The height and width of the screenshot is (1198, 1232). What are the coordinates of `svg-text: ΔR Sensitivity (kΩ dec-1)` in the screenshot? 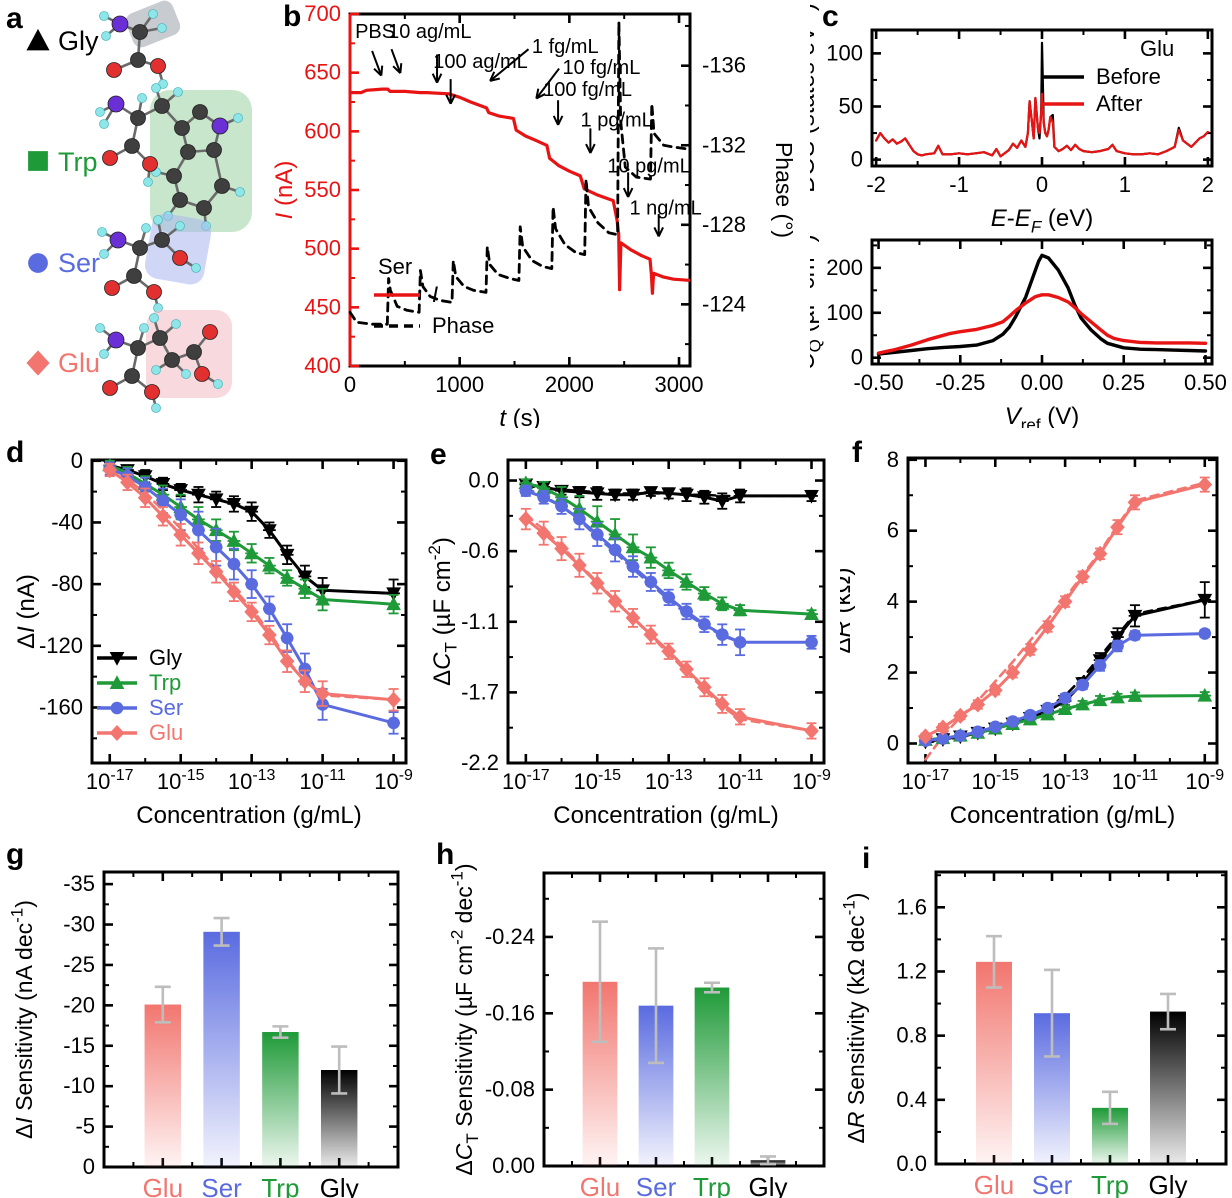 It's located at (854, 1018).